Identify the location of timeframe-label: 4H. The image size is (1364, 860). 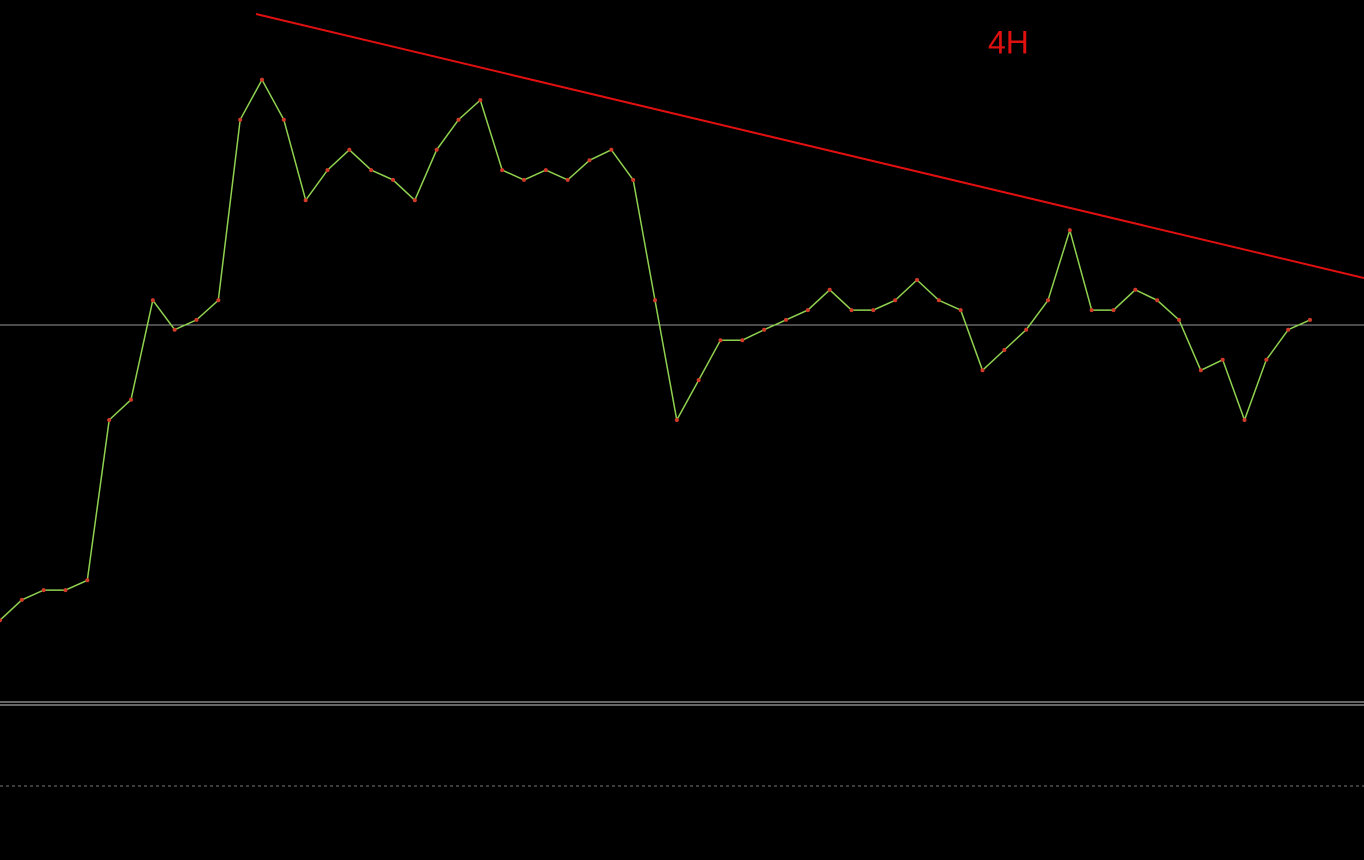
(1008, 42).